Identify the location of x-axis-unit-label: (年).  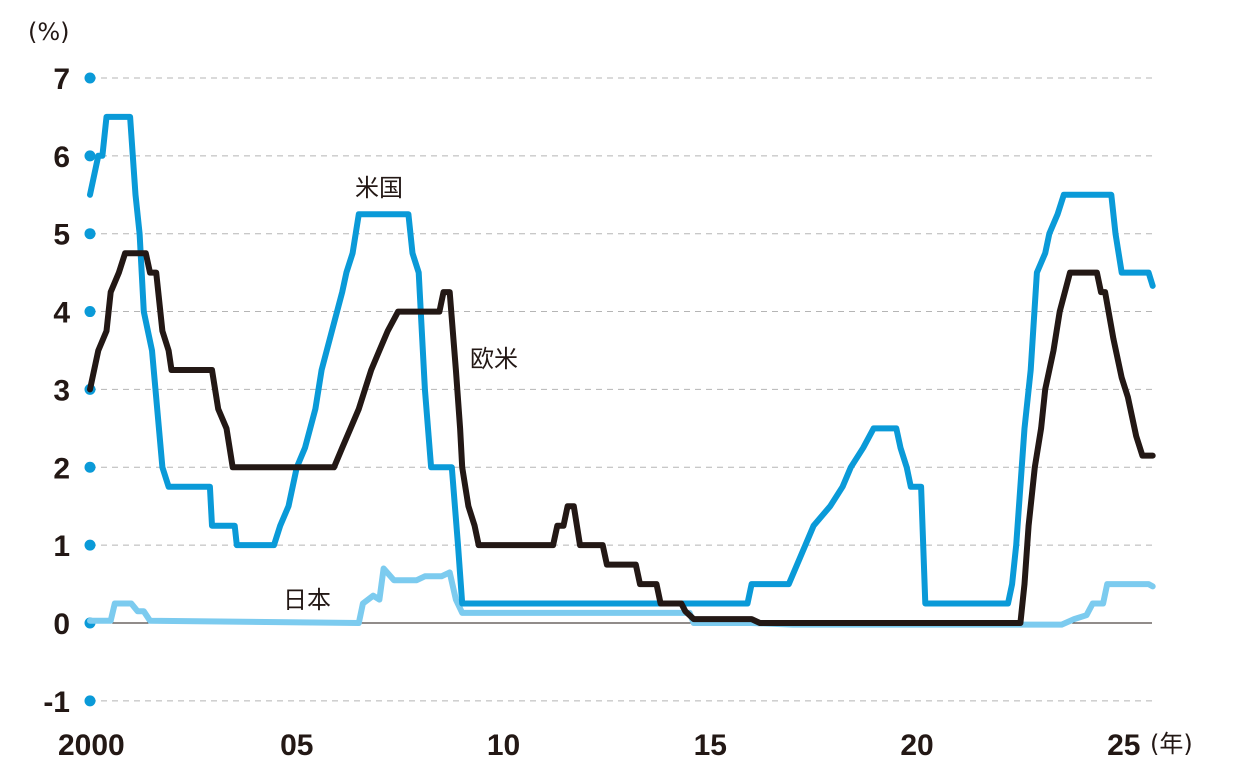
(1171, 744).